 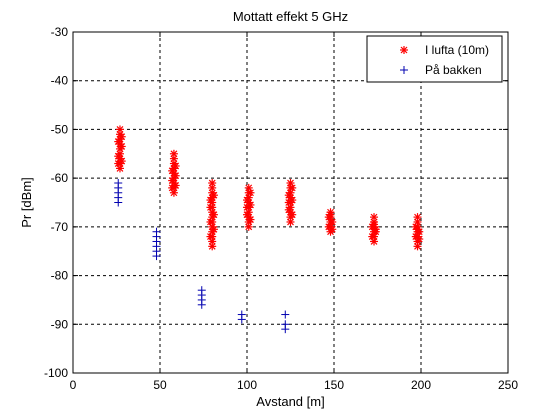 I want to click on y-tick-label: -40, so click(x=60, y=81).